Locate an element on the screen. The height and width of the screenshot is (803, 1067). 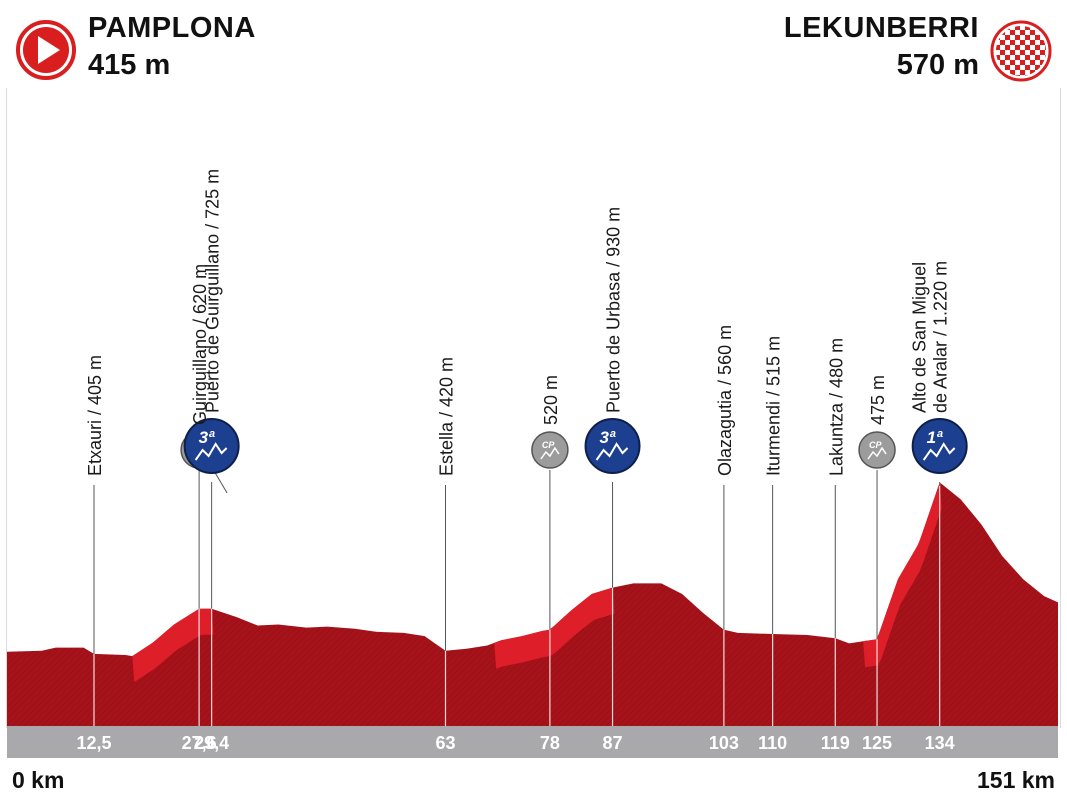
km-tick-label: 29,4 is located at coordinates (211, 743).